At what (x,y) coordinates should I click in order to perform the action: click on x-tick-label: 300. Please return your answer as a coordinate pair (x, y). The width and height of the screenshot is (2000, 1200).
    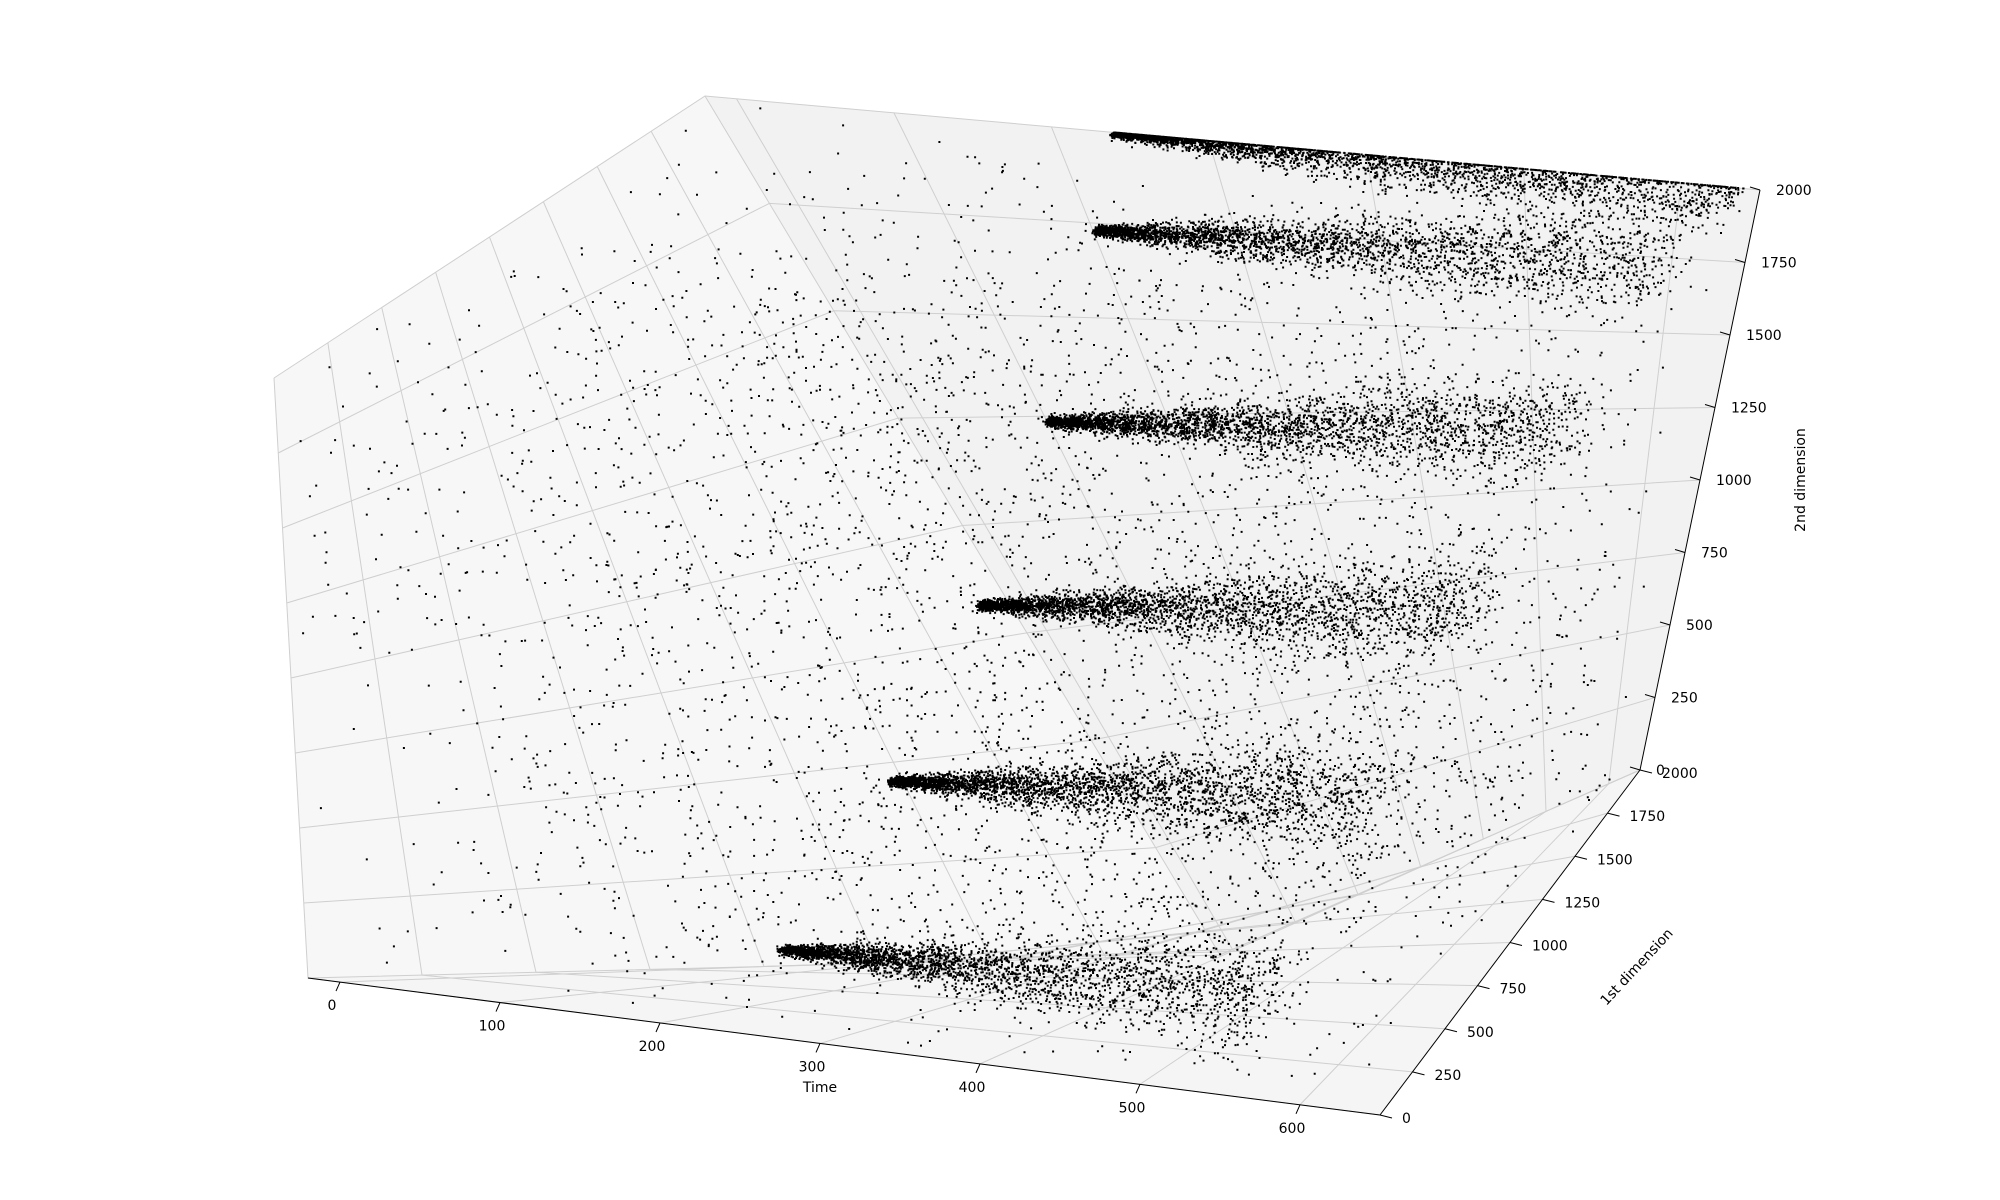
    Looking at the image, I should click on (812, 1067).